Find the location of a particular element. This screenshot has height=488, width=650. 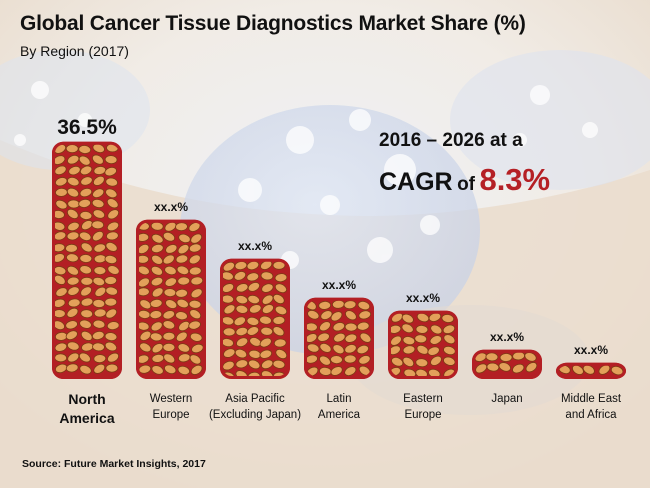

category-label-5: Japan is located at coordinates (506, 399).